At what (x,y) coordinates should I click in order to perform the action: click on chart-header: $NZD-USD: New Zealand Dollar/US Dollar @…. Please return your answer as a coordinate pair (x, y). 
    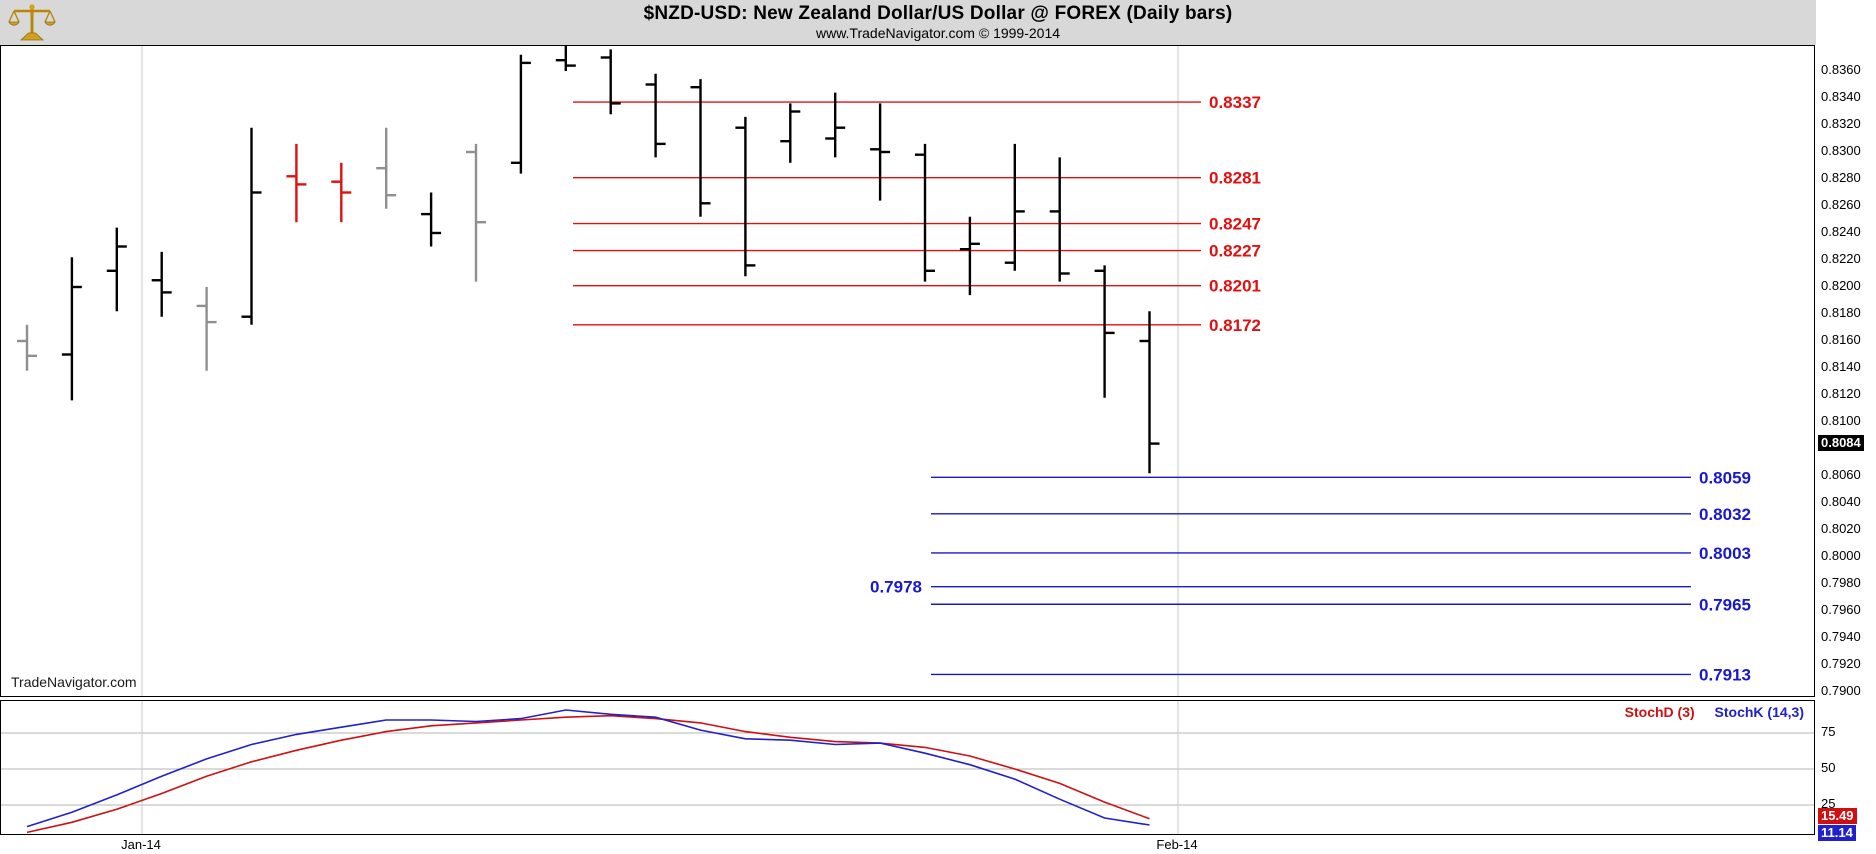
    Looking at the image, I should click on (938, 22).